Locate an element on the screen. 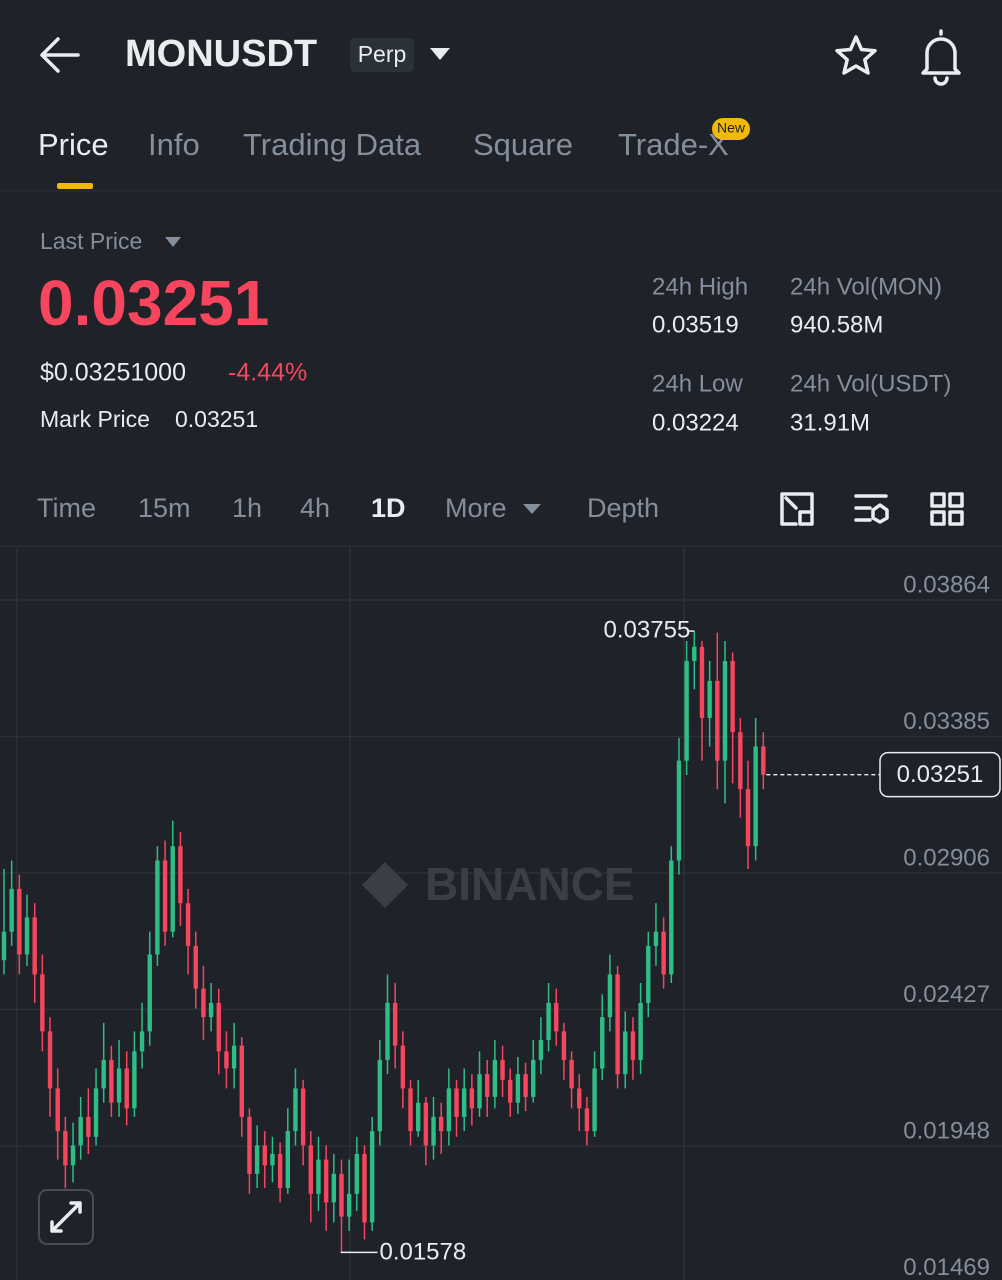 The width and height of the screenshot is (1002, 1280). expand-button is located at coordinates (66, 1217).